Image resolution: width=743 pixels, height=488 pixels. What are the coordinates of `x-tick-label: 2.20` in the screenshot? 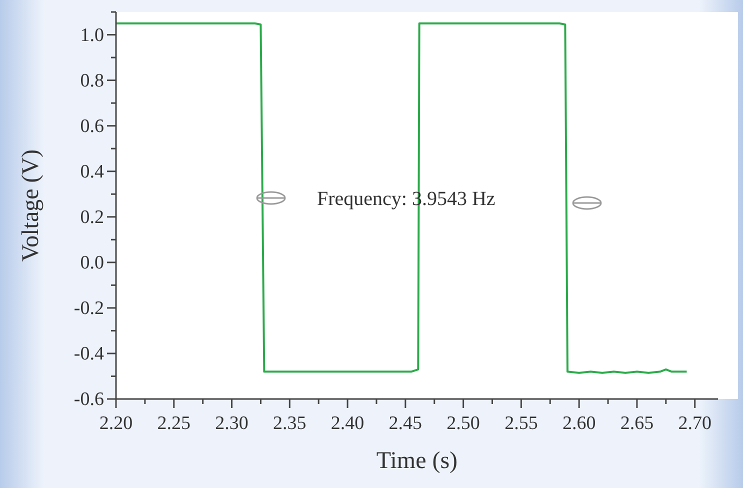 It's located at (116, 423).